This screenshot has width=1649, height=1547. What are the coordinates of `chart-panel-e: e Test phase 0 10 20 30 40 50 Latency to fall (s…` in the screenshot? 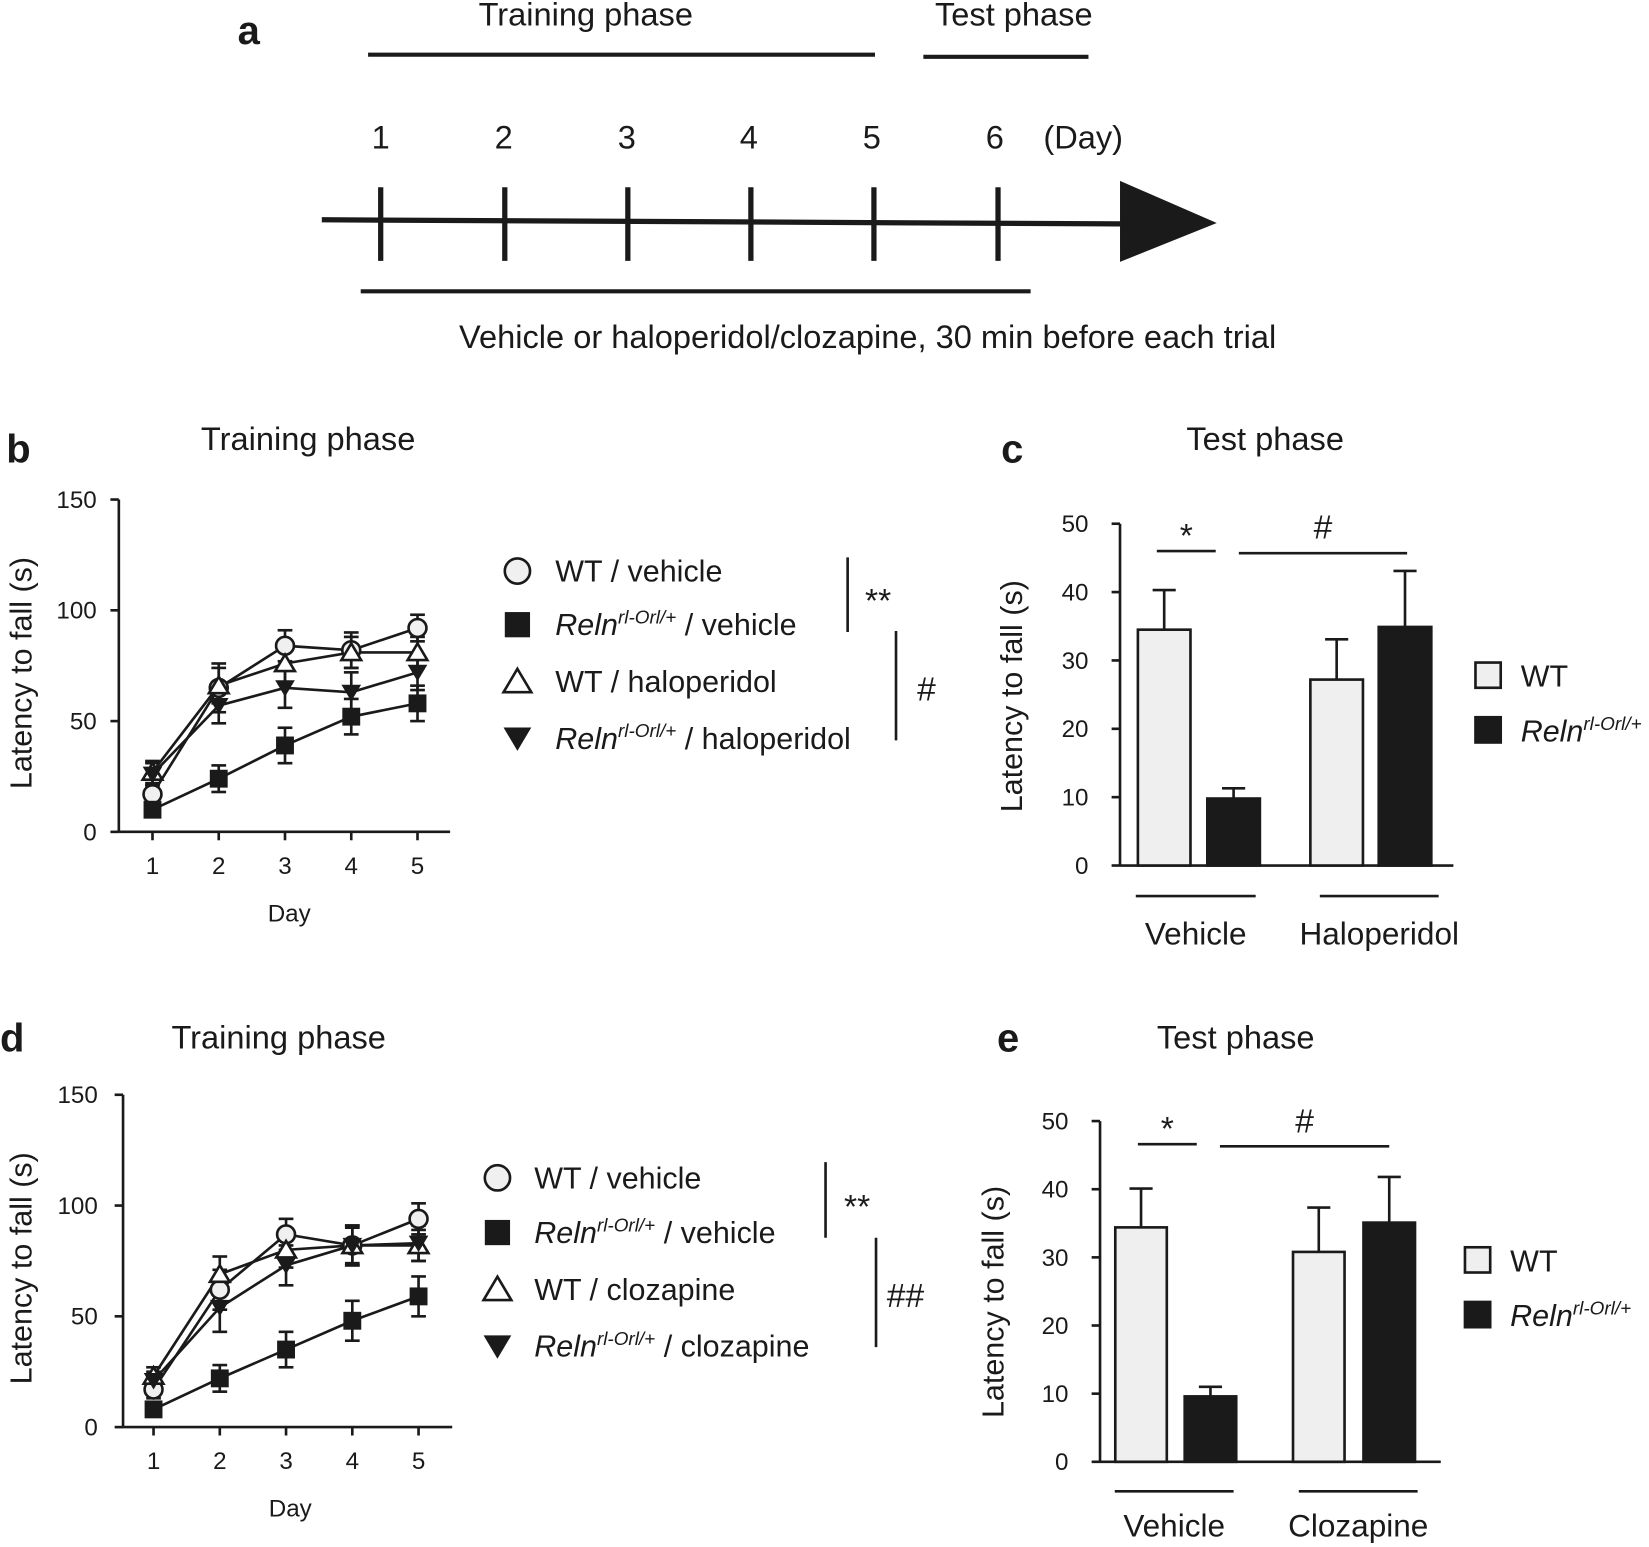 It's located at (1303, 1280).